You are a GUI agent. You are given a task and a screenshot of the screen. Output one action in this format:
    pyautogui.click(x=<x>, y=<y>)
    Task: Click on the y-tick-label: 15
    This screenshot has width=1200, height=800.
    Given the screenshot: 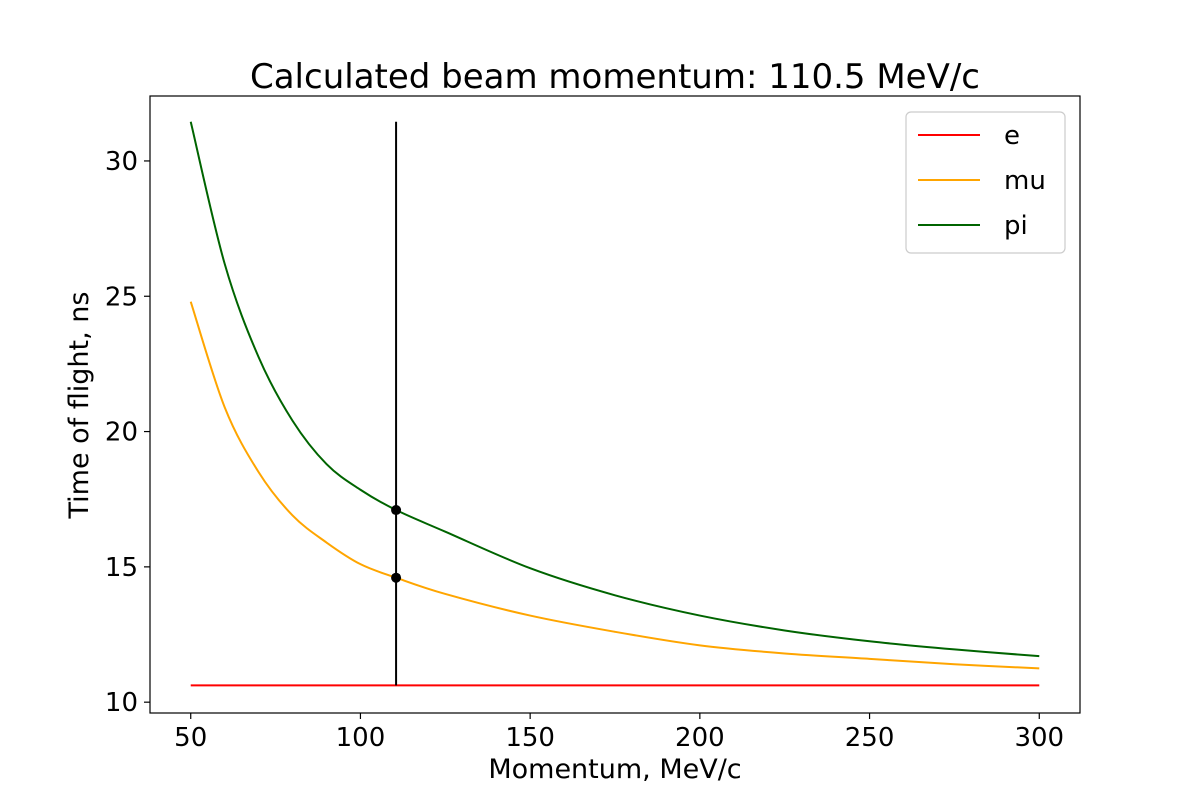 What is the action you would take?
    pyautogui.click(x=121, y=568)
    